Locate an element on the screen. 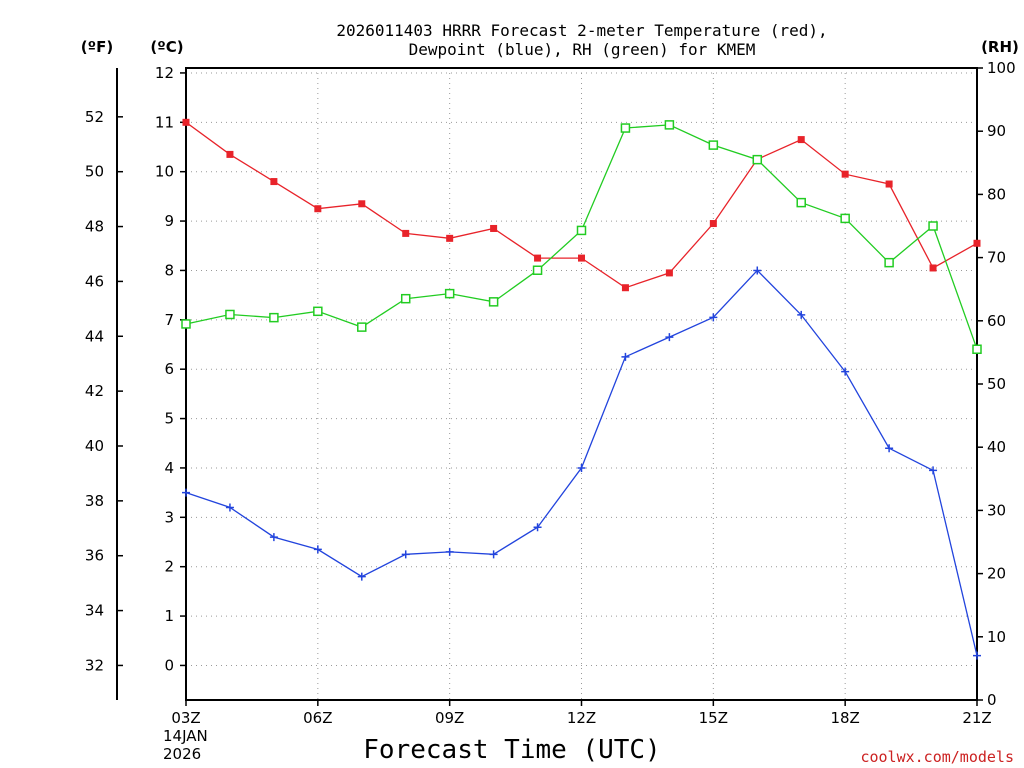 The width and height of the screenshot is (1024, 768). chart-subtitle: Dewpoint (blue), RH (green) for KMEM is located at coordinates (582, 49).